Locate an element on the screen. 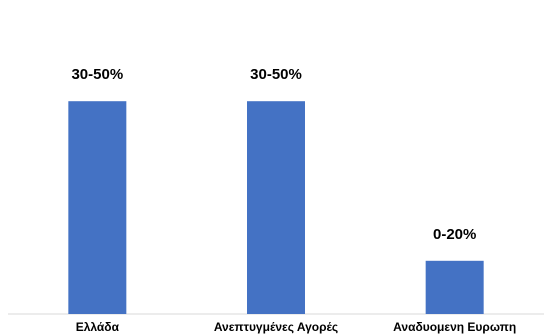 Image resolution: width=544 pixels, height=334 pixels. category-label-1: Ανεπτυγμένες Αγορές is located at coordinates (276, 327).